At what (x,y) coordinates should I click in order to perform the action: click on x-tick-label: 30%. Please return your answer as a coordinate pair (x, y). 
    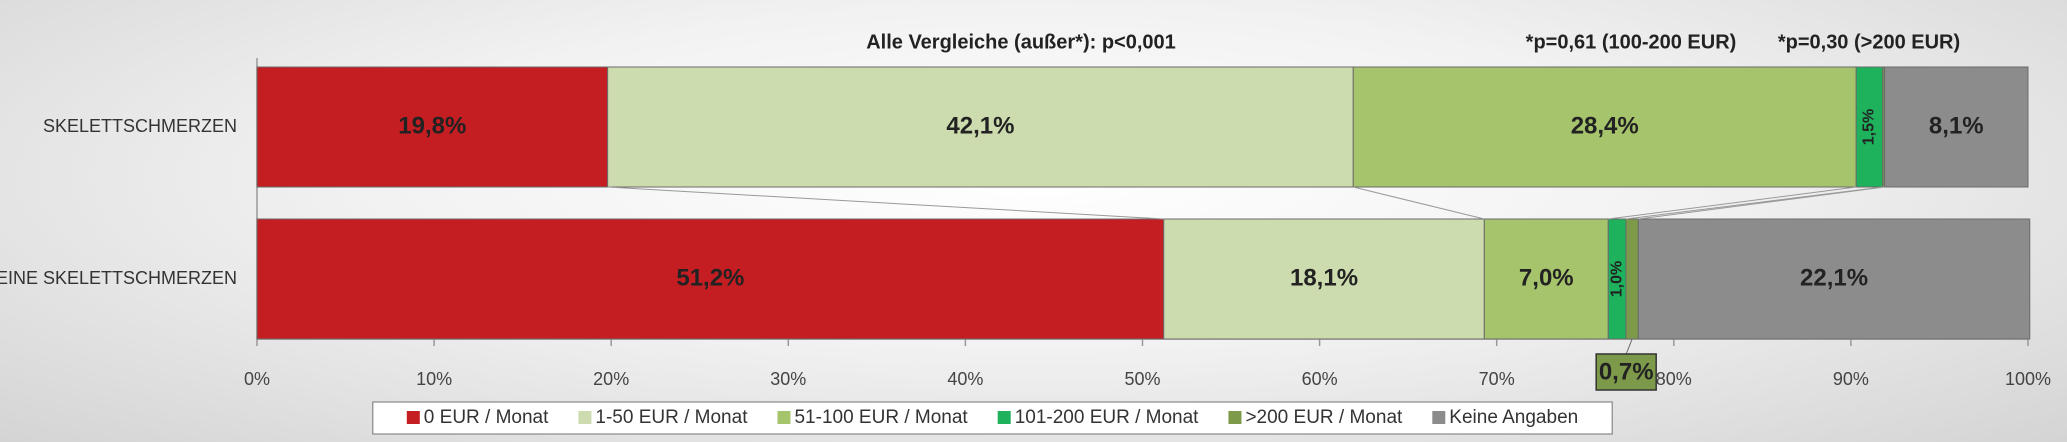
    Looking at the image, I should click on (788, 379).